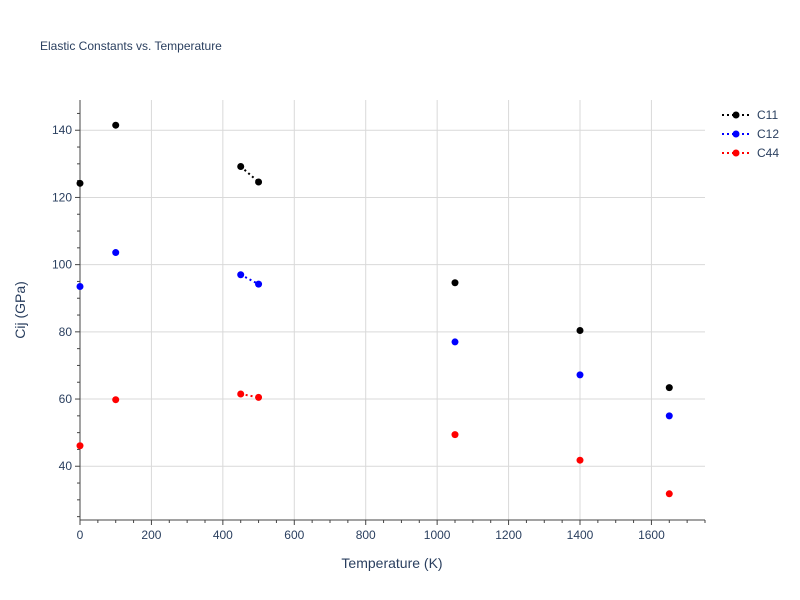 The height and width of the screenshot is (600, 800). What do you see at coordinates (750, 115) in the screenshot?
I see `legend-item-c11: C11` at bounding box center [750, 115].